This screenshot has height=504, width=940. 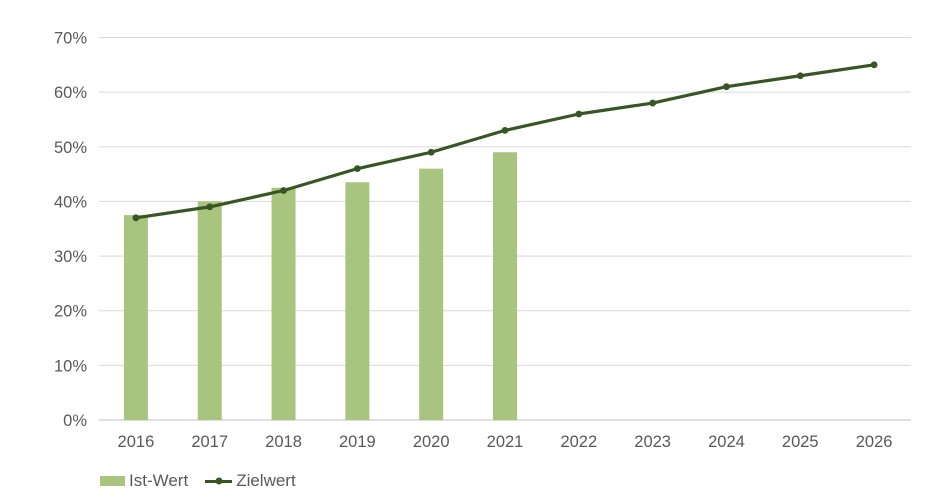 What do you see at coordinates (357, 301) in the screenshot?
I see `bar-2019` at bounding box center [357, 301].